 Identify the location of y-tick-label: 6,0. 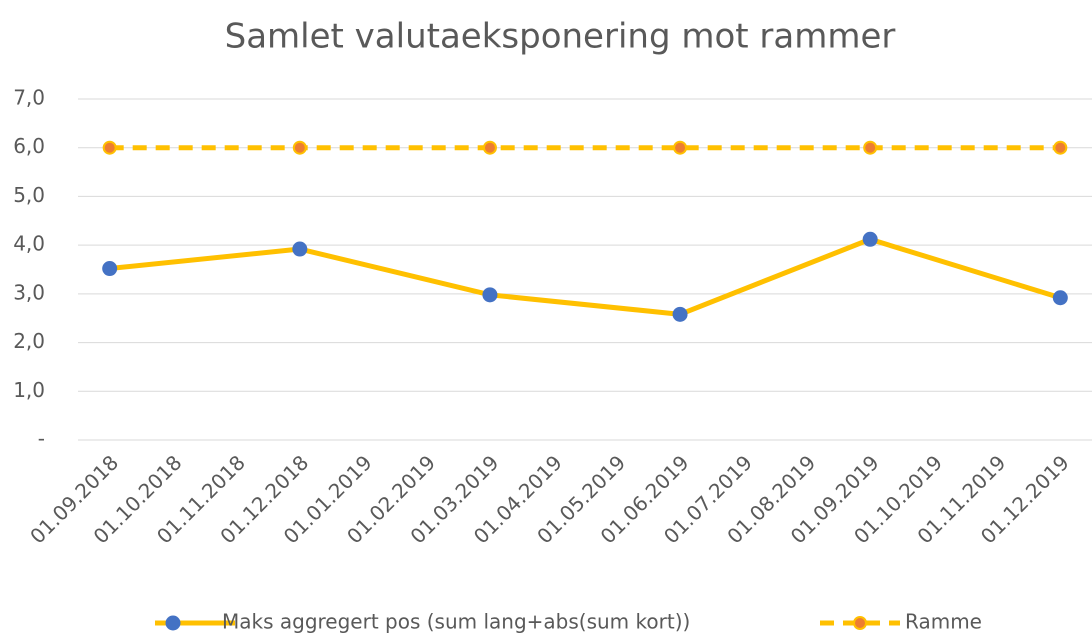
(29, 146).